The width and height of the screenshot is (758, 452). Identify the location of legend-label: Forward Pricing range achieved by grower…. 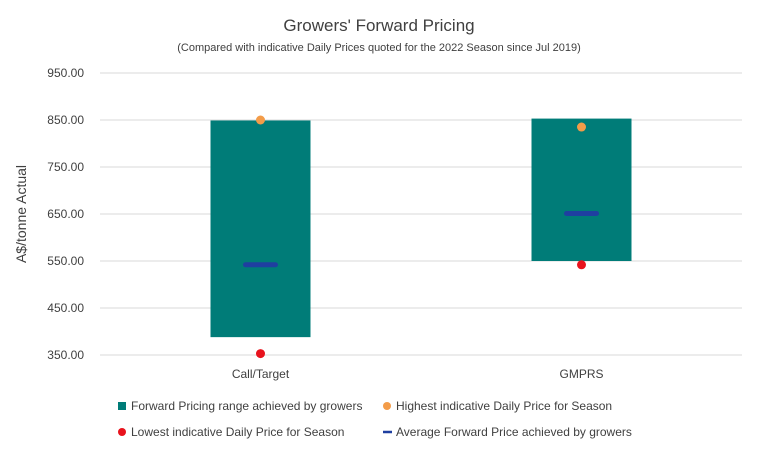
(246, 406).